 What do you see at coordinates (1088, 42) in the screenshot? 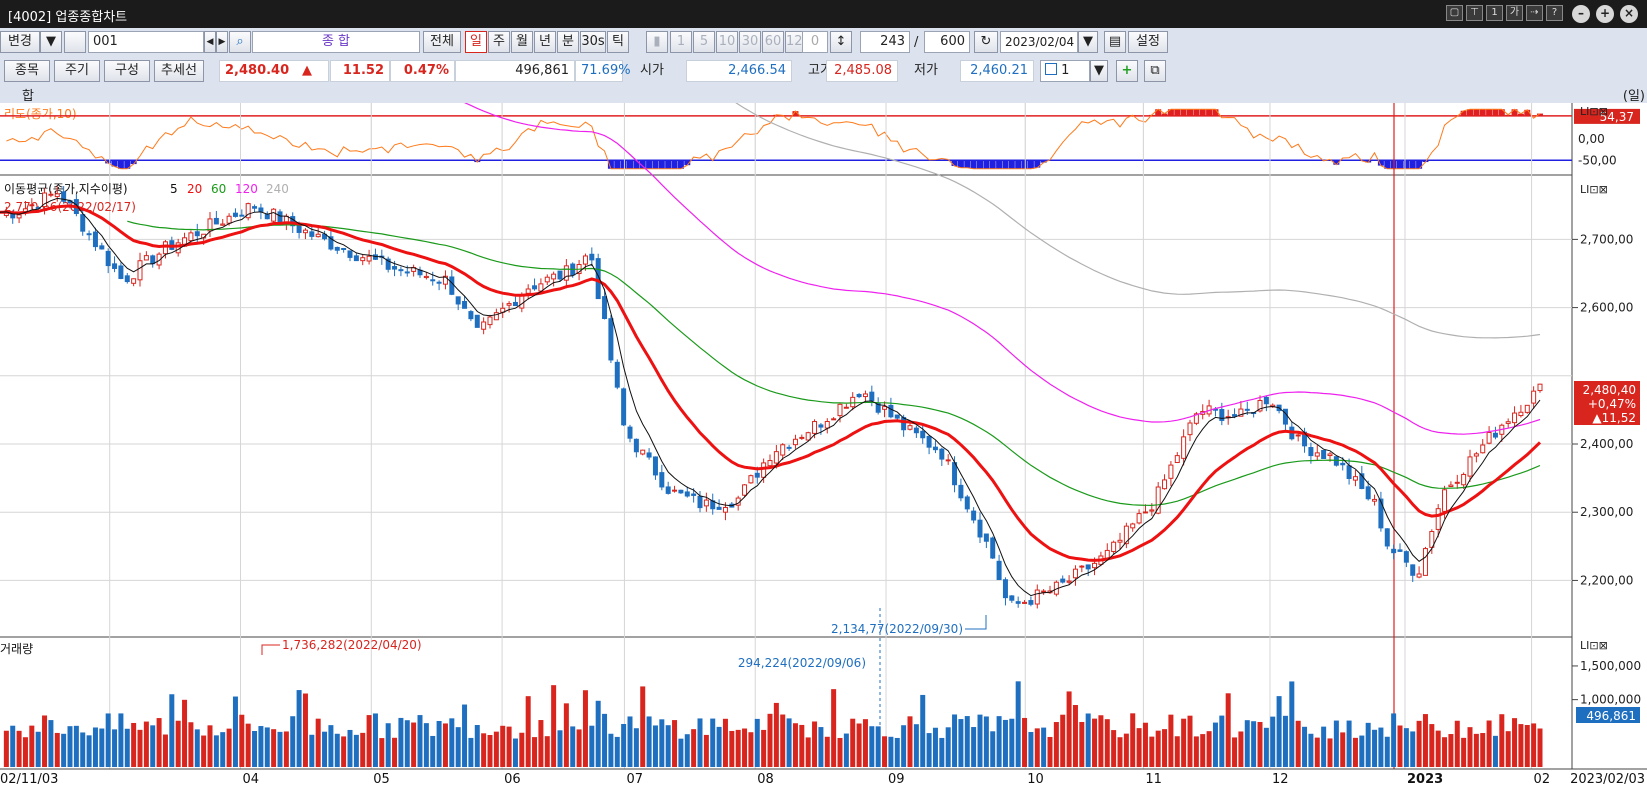
I see `date-dropdown-icon: ▼` at bounding box center [1088, 42].